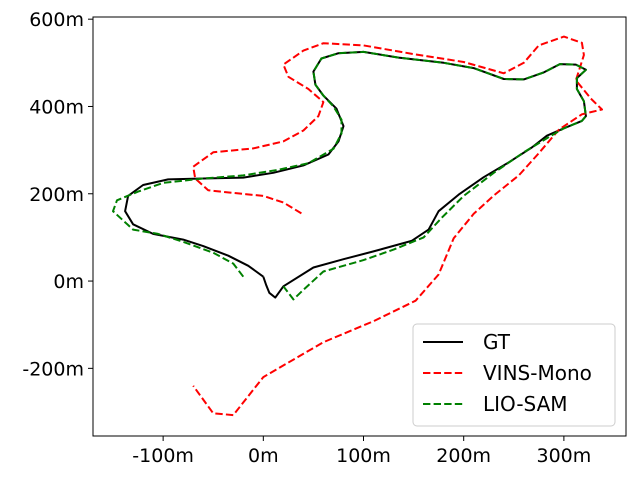  I want to click on x-tick-label: 100m, so click(363, 456).